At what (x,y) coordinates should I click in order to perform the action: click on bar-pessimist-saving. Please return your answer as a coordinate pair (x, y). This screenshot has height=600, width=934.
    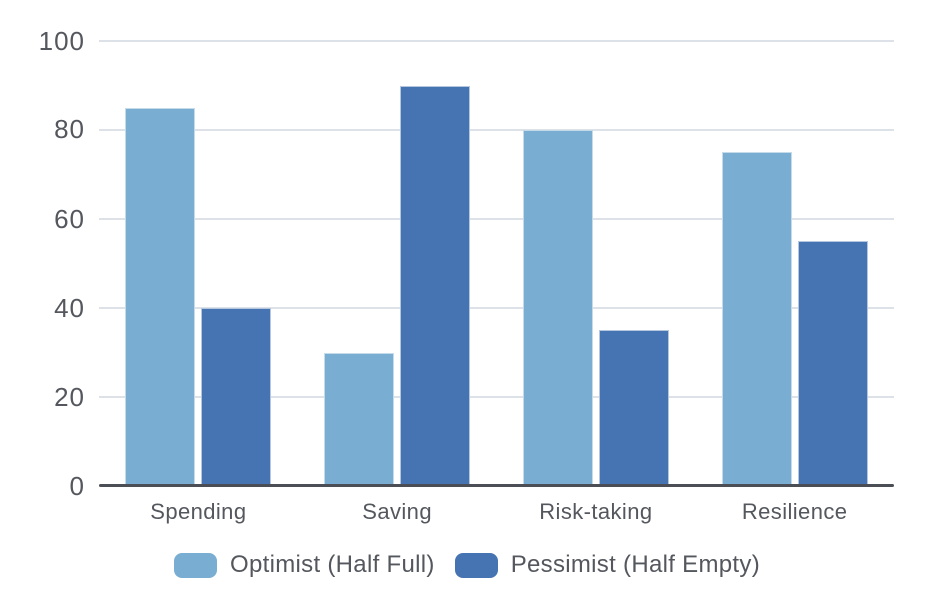
    Looking at the image, I should click on (435, 285).